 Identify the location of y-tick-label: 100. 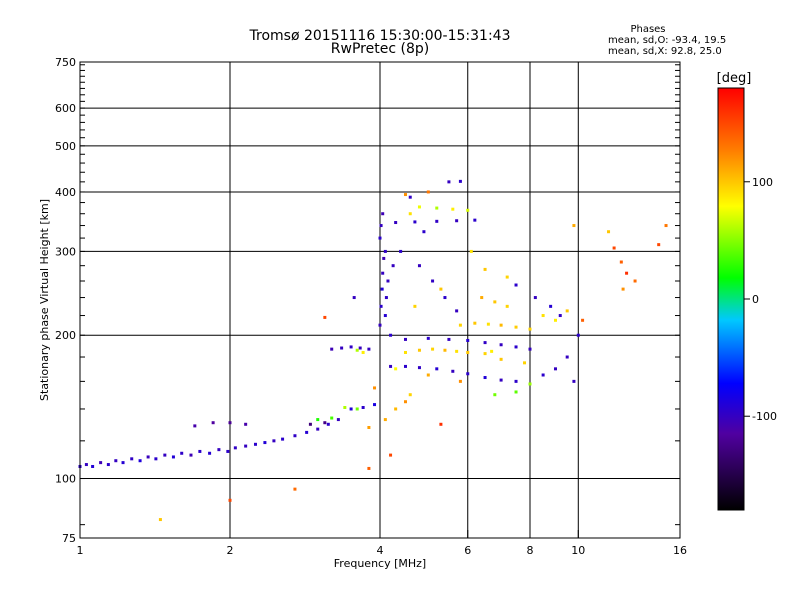
(65, 479).